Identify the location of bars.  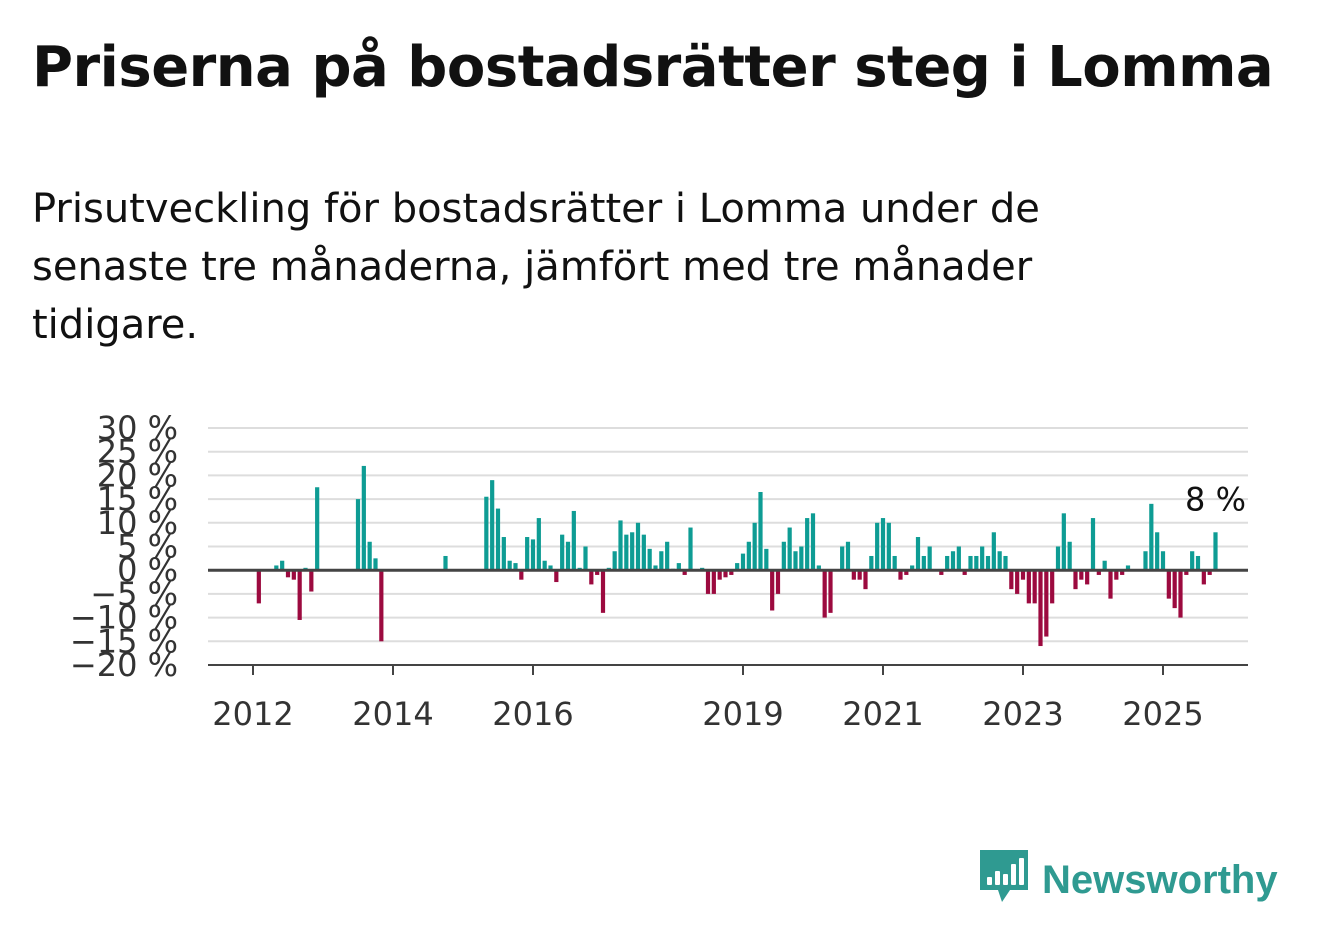
(737, 556).